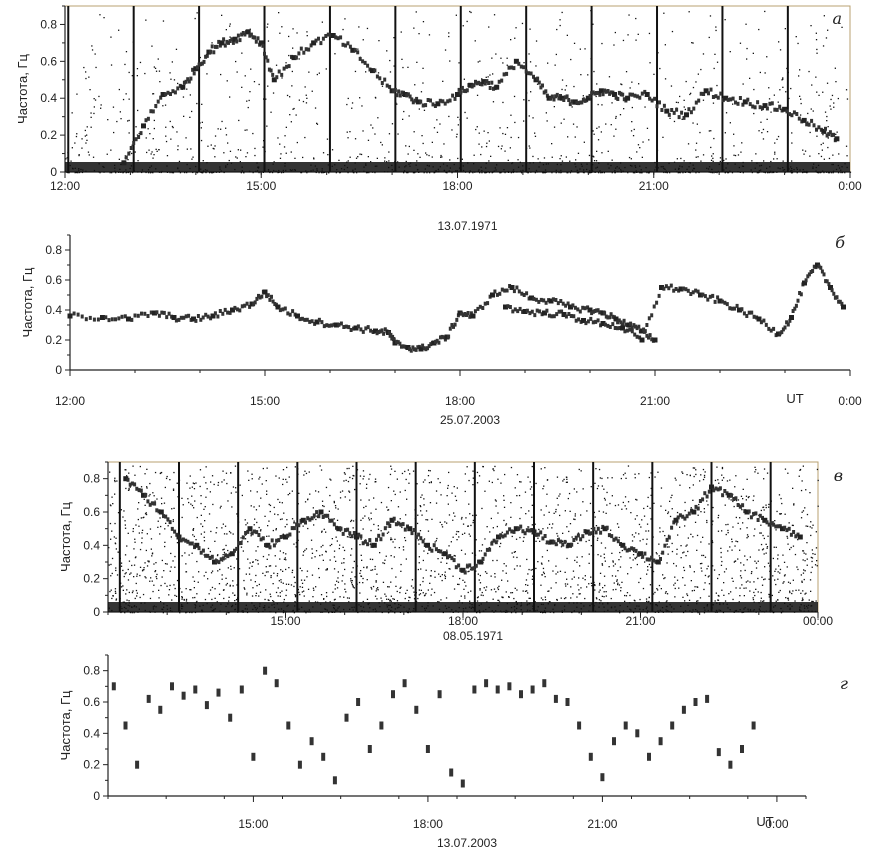 This screenshot has height=855, width=874. Describe the element at coordinates (457, 167) in the screenshot. I see `low-frequency-band` at that location.